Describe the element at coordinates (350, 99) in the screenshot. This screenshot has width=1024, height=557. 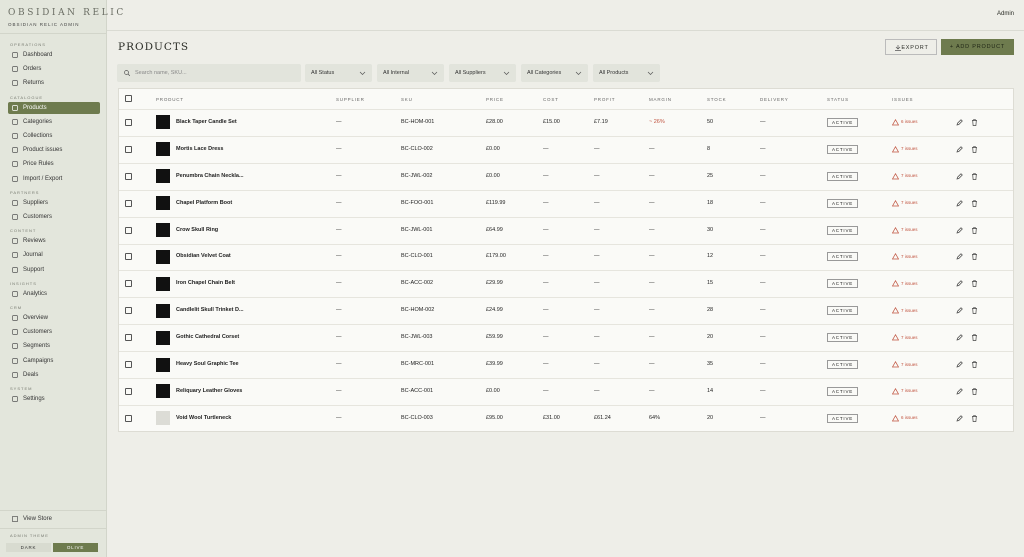
I see `column-header: SUPPLIER` at that location.